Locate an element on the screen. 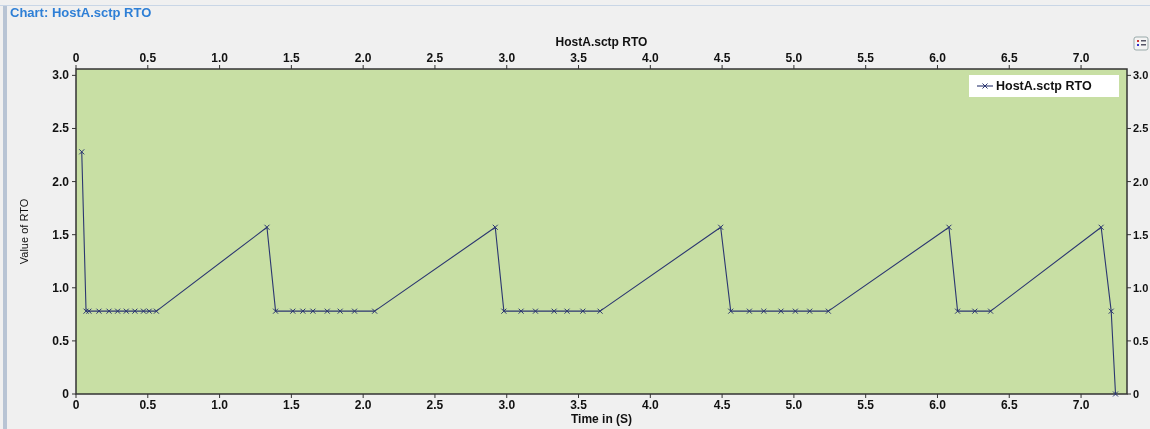 This screenshot has height=429, width=1150. x-tick-label: 6.0 is located at coordinates (938, 405).